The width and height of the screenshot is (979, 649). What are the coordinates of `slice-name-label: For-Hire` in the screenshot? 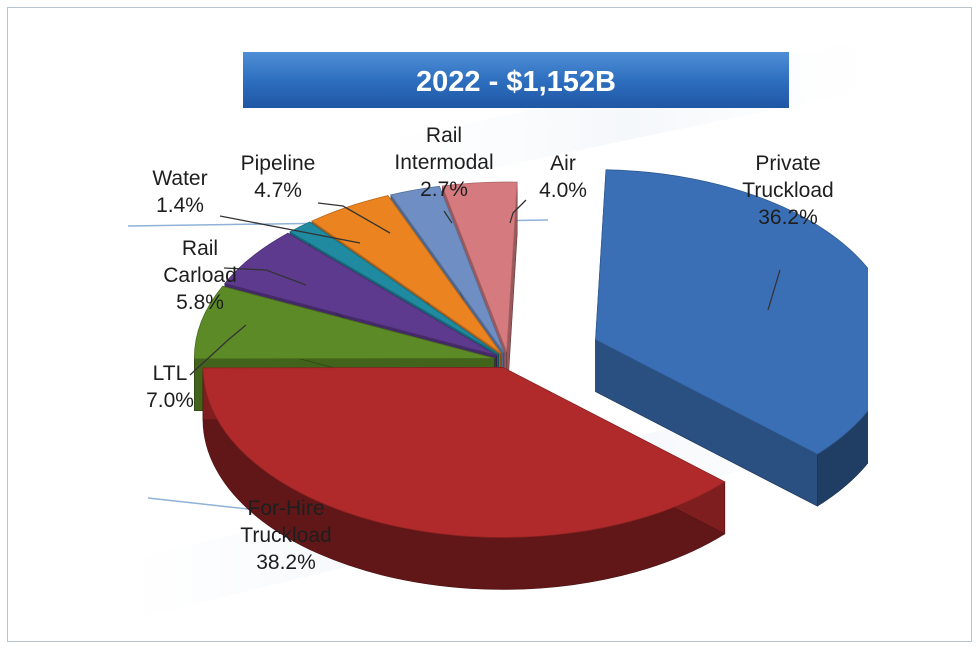 It's located at (286, 508).